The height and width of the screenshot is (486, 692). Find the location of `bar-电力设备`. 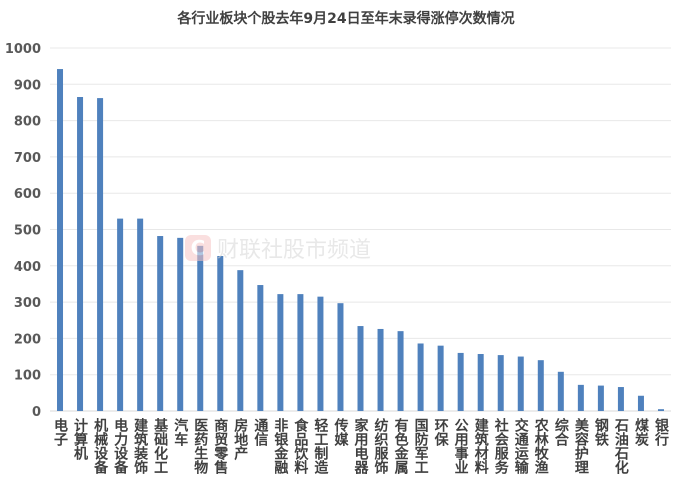

bar-电力设备 is located at coordinates (120, 314).